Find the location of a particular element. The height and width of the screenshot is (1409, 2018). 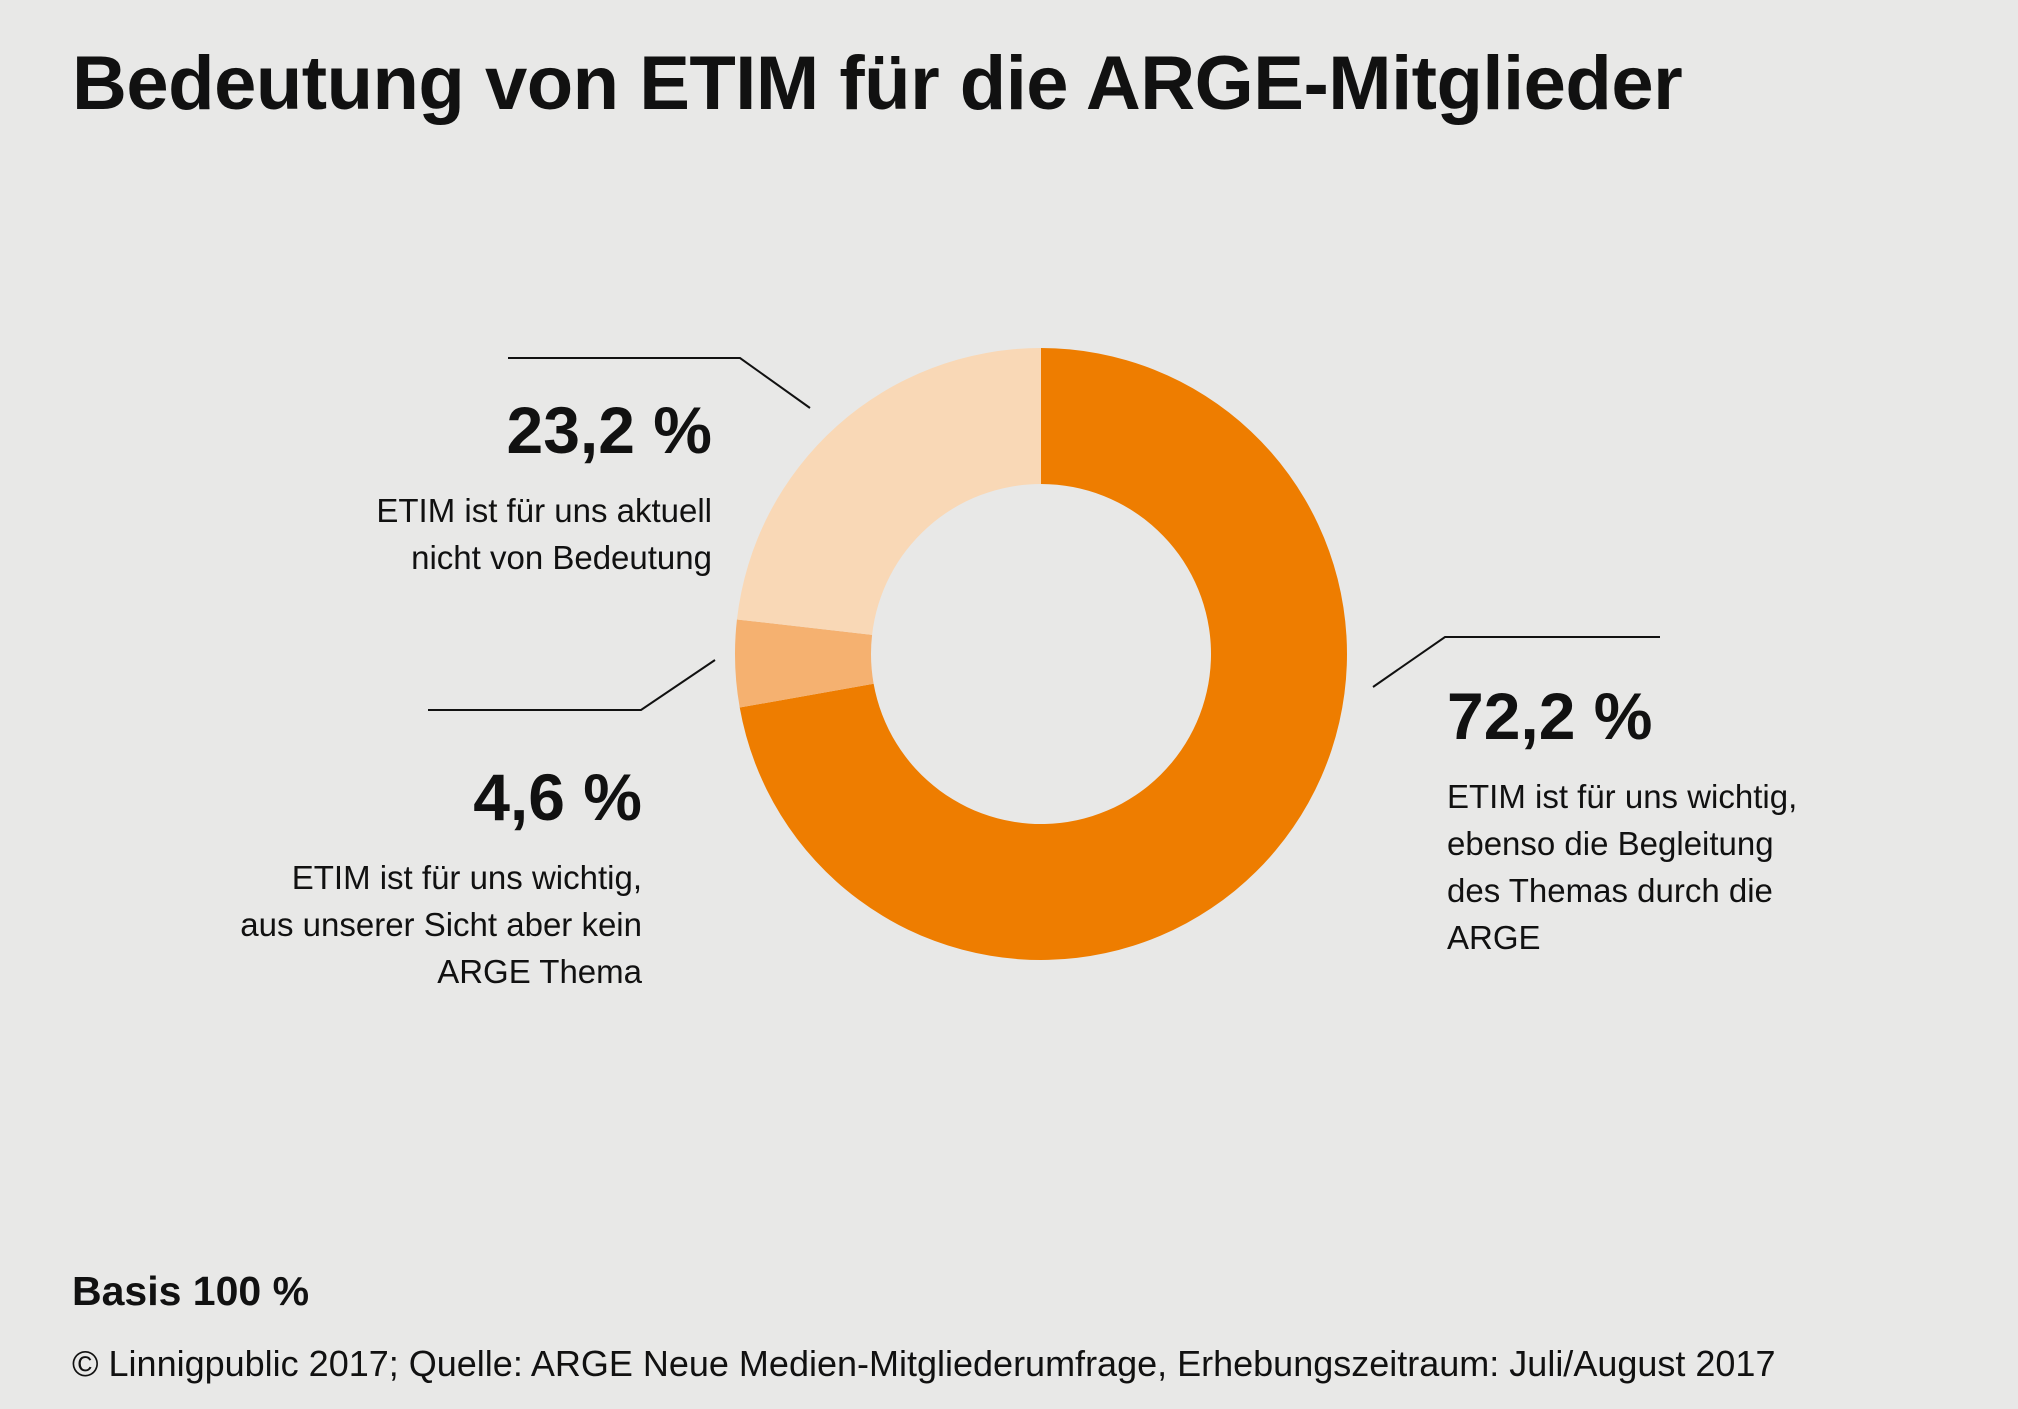

donut-slices is located at coordinates (1041, 654).